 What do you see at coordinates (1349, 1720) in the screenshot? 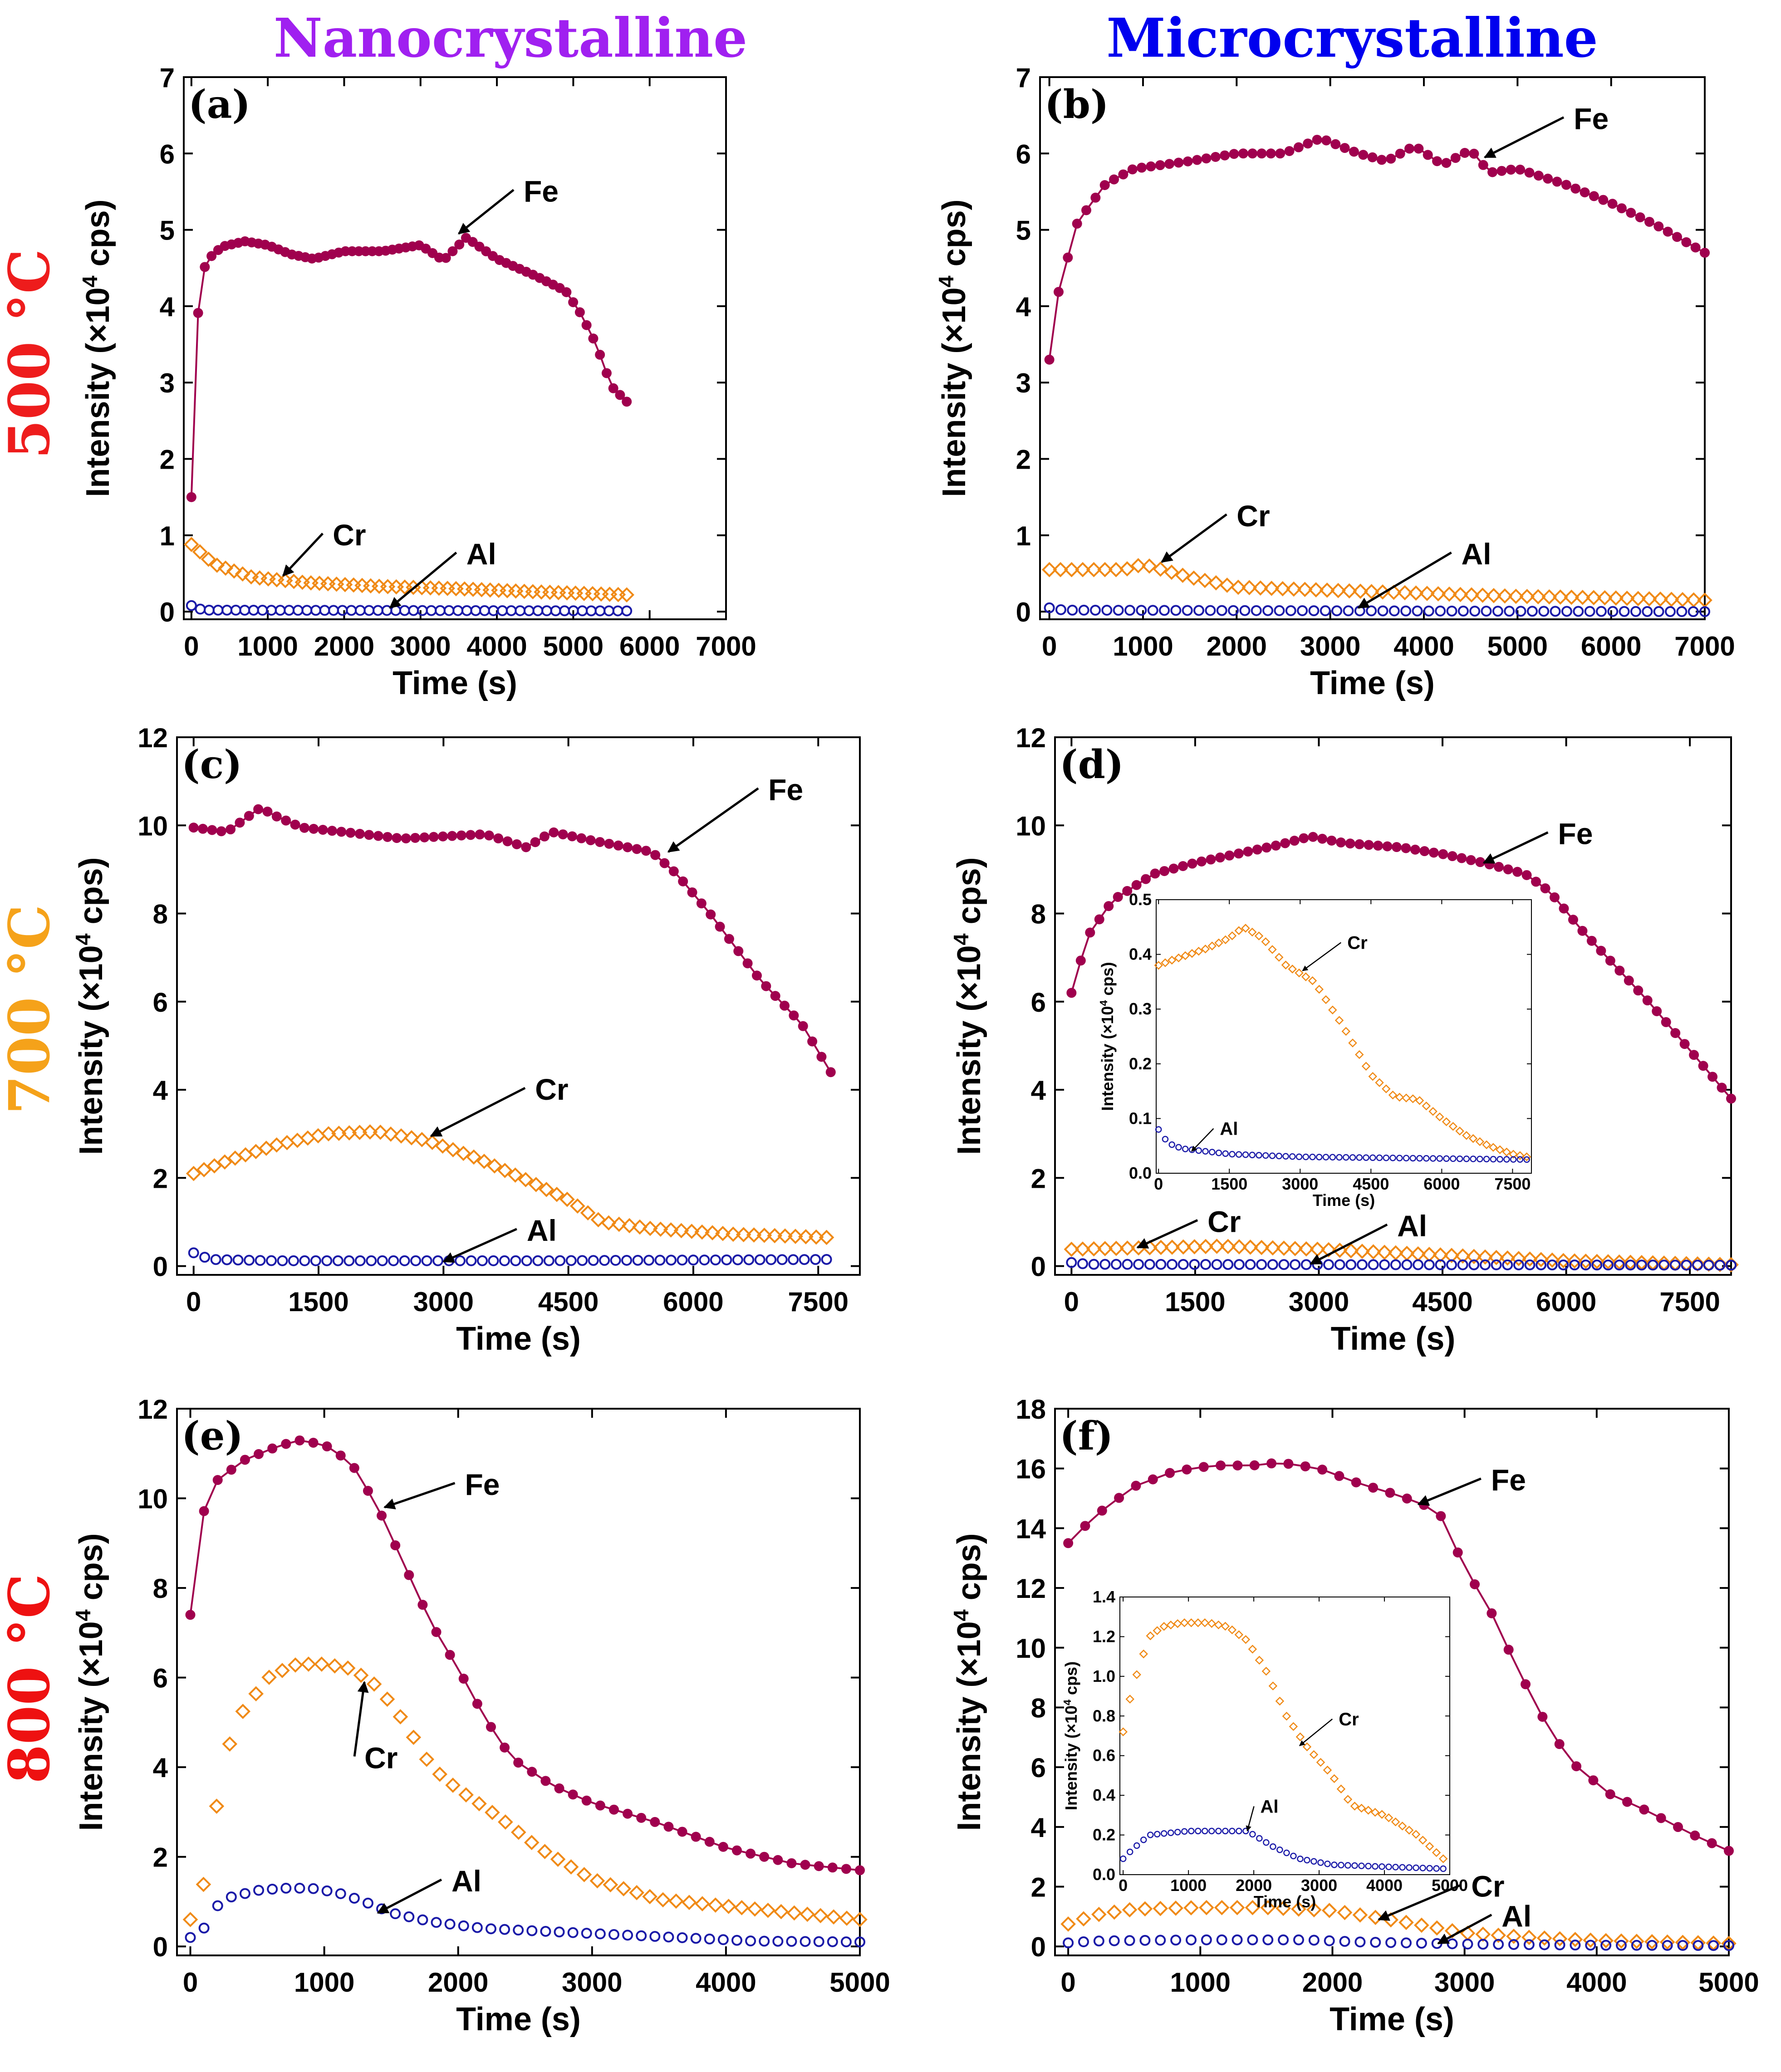
I see `annotation-label-cr: Cr` at bounding box center [1349, 1720].